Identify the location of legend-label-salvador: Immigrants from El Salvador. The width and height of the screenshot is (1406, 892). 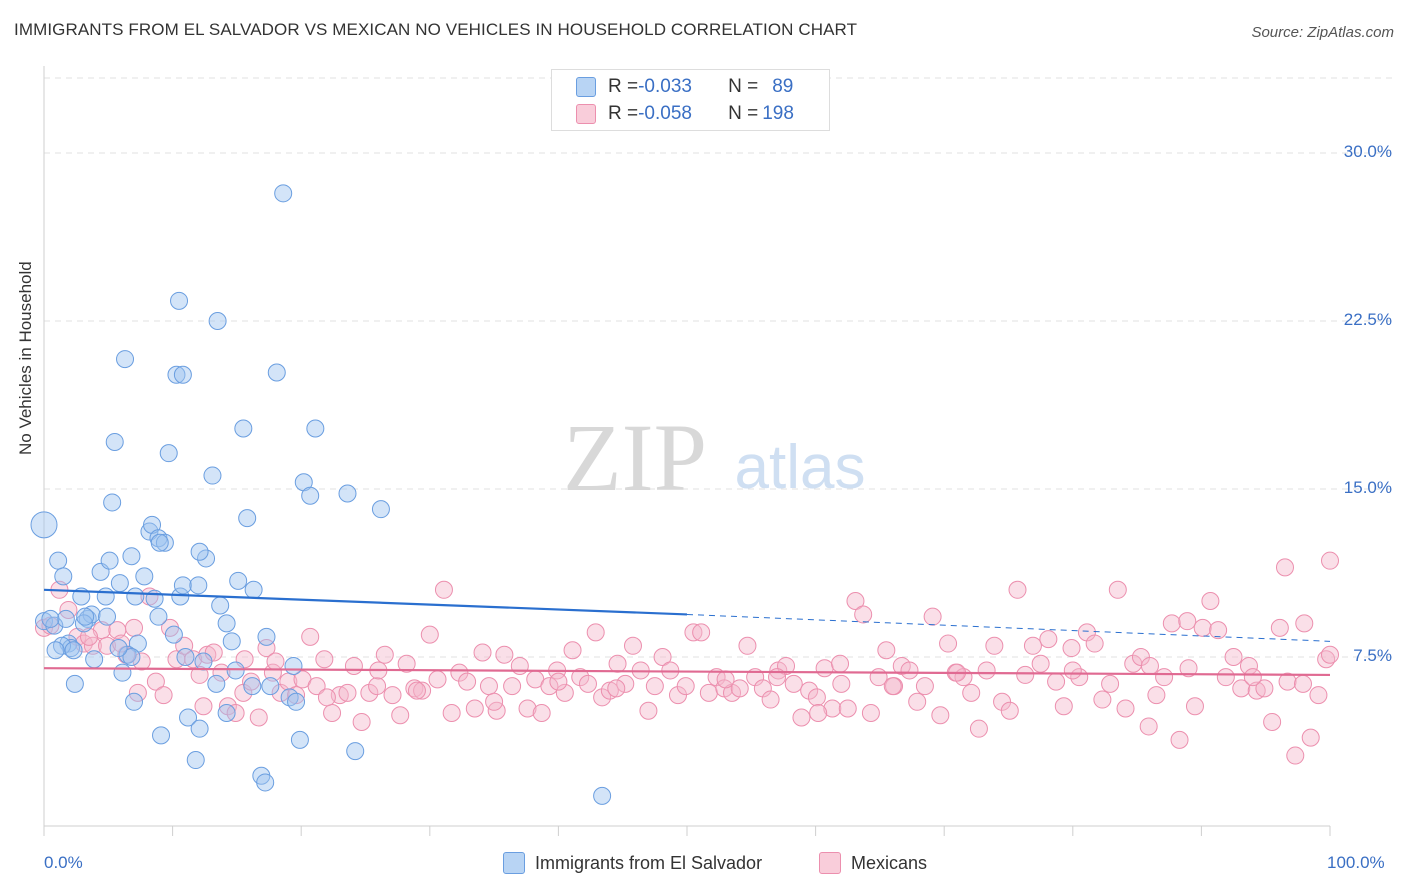
(649, 862).